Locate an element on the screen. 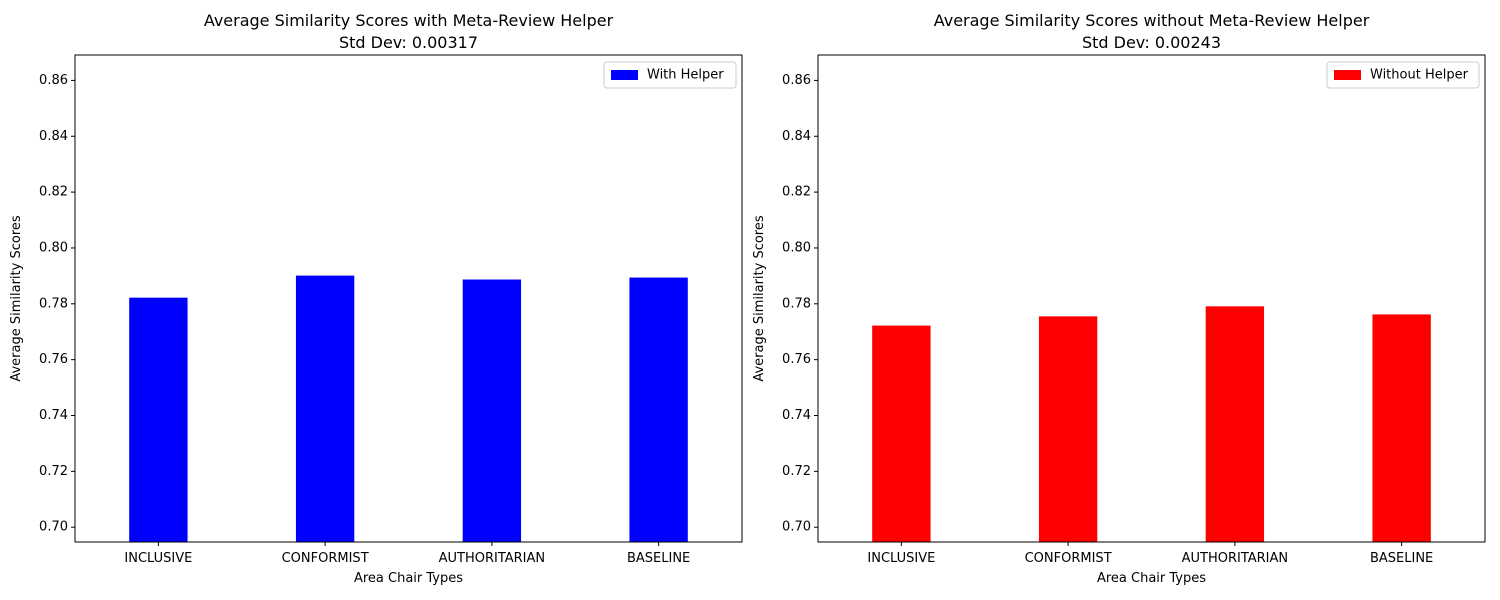  chart-subtitle: Std Dev: 0.00243 is located at coordinates (1151, 42).